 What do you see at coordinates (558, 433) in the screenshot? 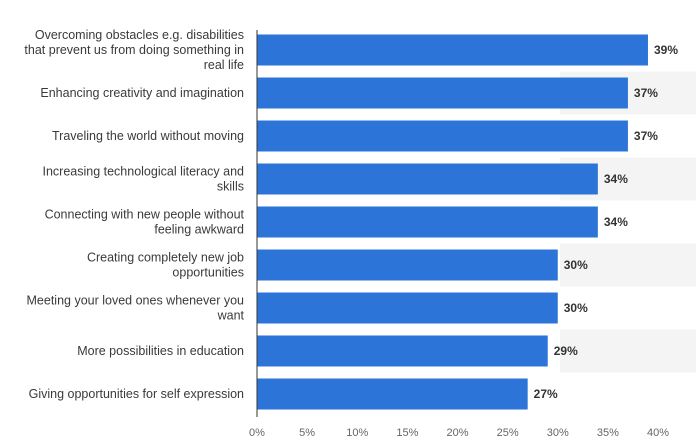
I see `x-tick-label: 30%` at bounding box center [558, 433].